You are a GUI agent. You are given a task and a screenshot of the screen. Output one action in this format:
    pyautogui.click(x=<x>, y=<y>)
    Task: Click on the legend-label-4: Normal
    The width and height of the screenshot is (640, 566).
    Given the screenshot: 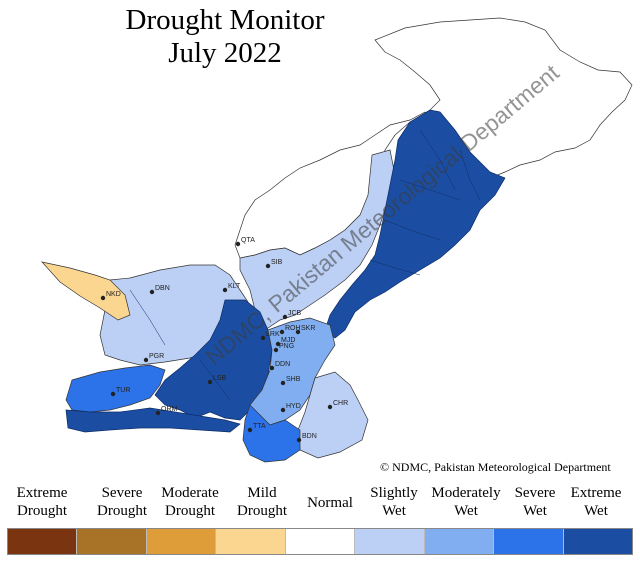 What is the action you would take?
    pyautogui.click(x=330, y=503)
    